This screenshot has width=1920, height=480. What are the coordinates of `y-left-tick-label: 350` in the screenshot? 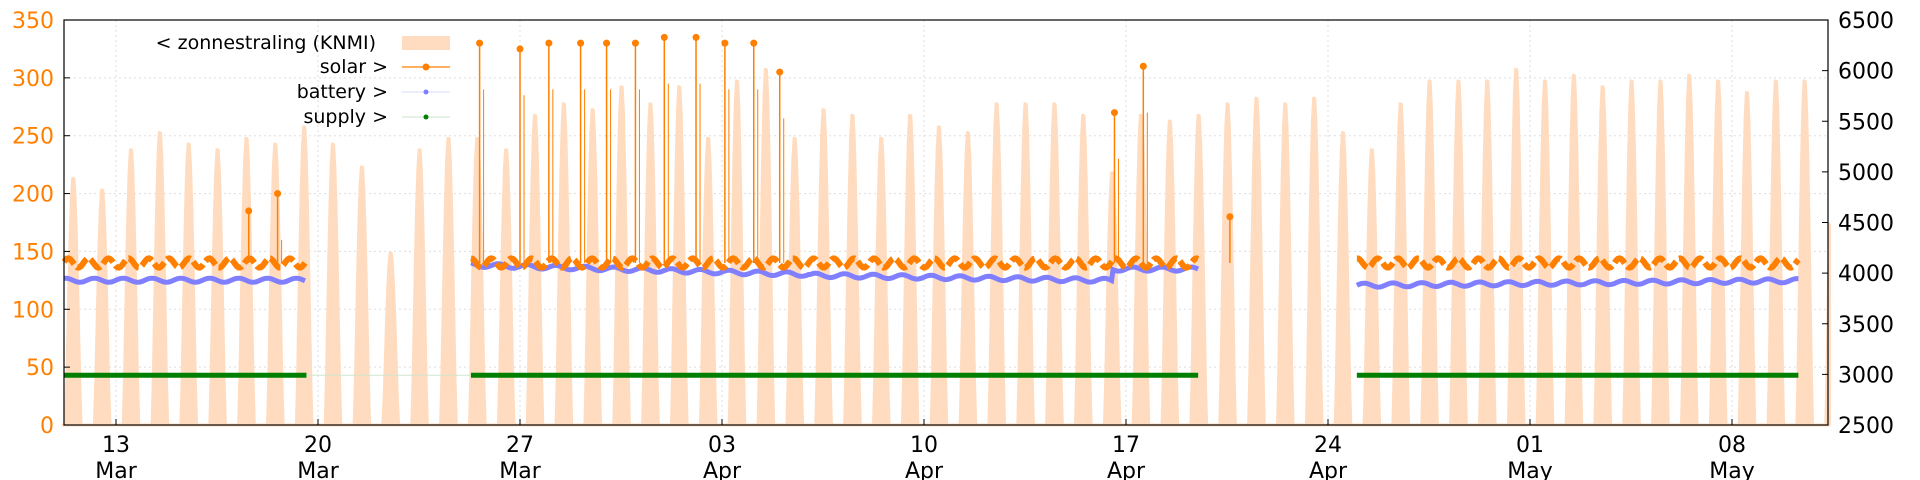 It's located at (33, 21).